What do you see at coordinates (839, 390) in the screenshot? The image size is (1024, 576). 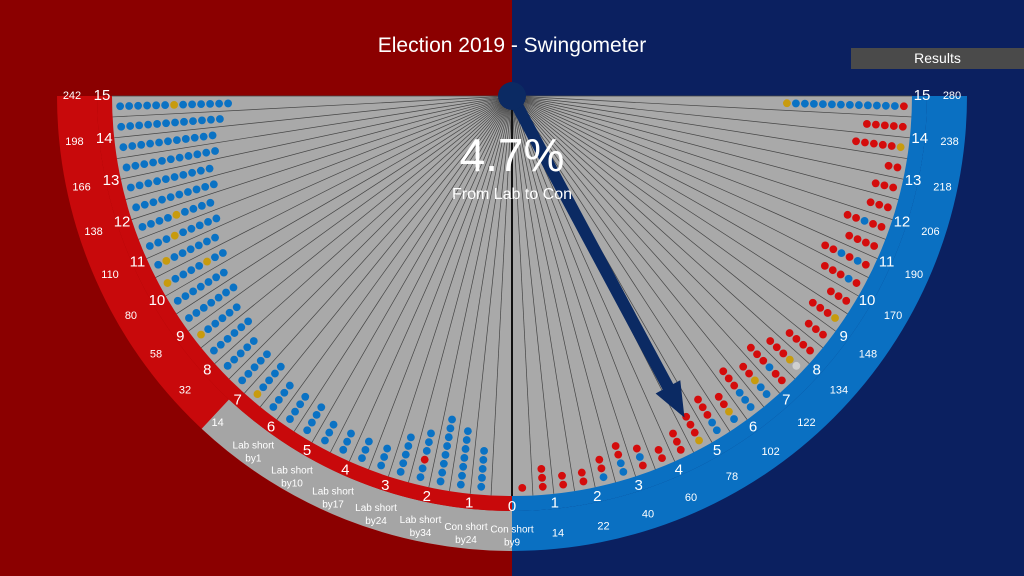 I see `seat-count-label: 134` at bounding box center [839, 390].